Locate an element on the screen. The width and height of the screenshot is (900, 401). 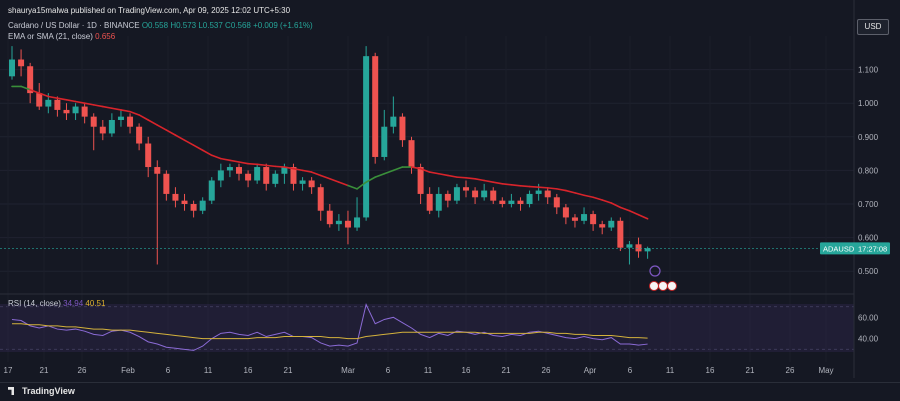
price-tick-label: 1.000 is located at coordinates (868, 103).